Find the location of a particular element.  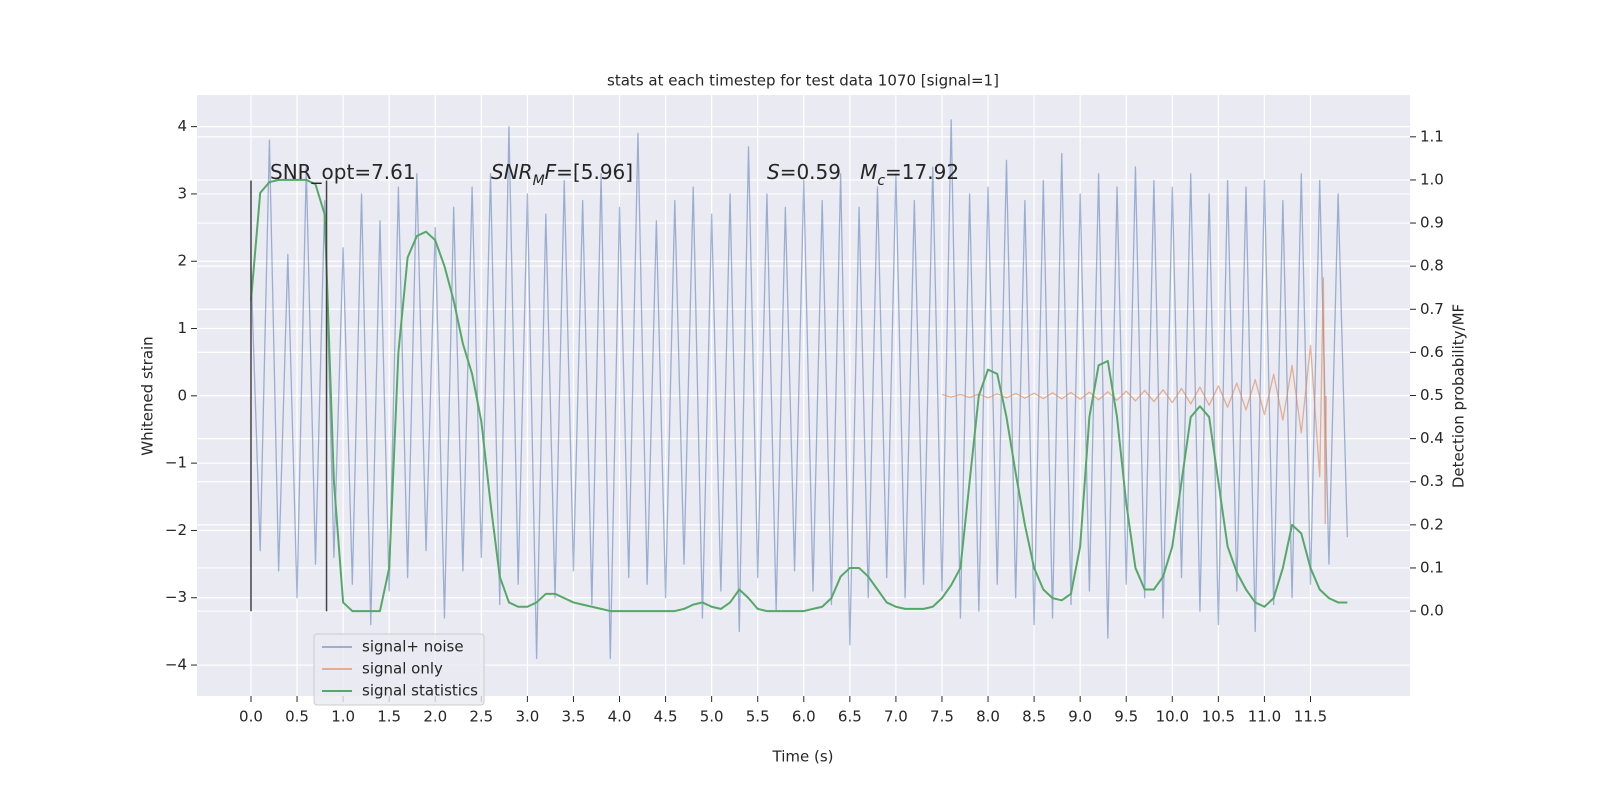

y-tick-label: 3 is located at coordinates (182, 193).